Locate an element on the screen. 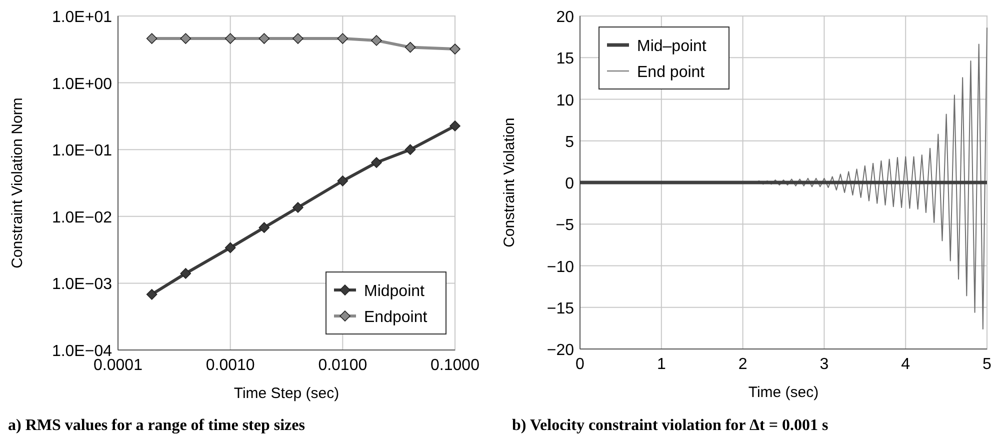  text: a) RMS values for a range of time step sizes is located at coordinates (156, 425).